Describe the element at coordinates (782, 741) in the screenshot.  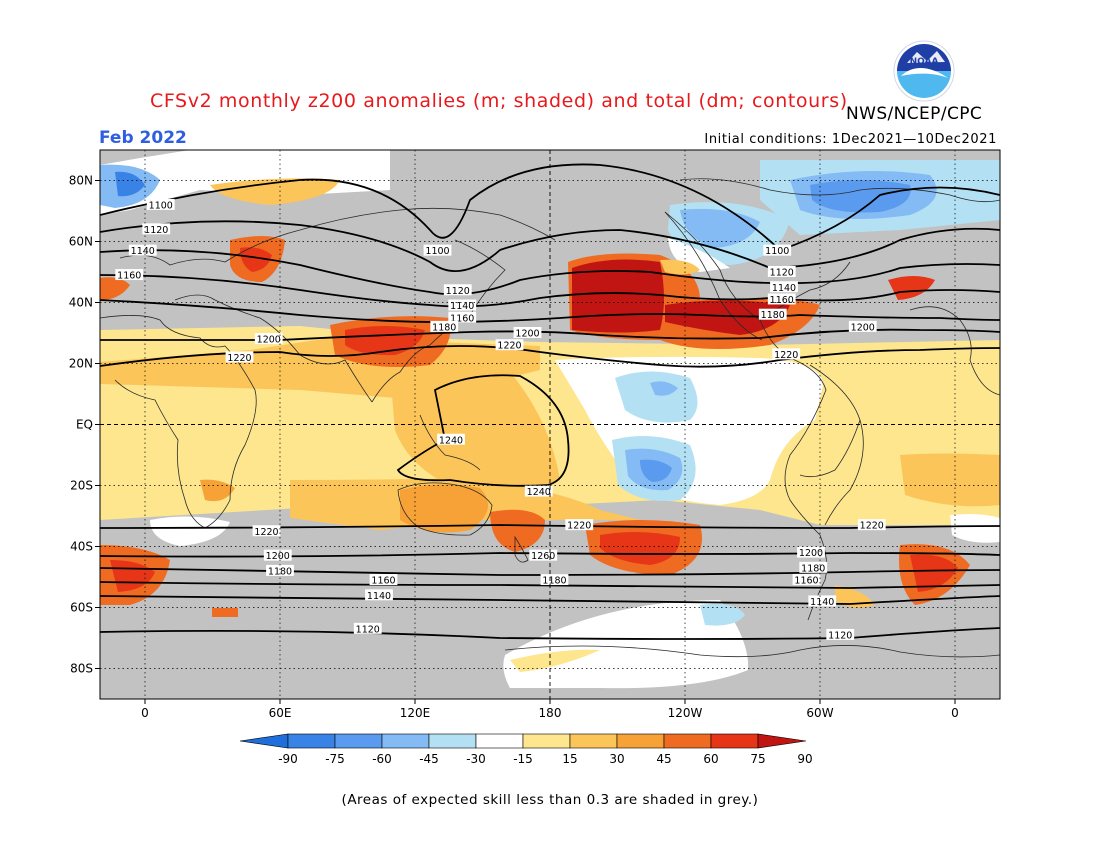
I see `colorbar-arrow-right` at that location.